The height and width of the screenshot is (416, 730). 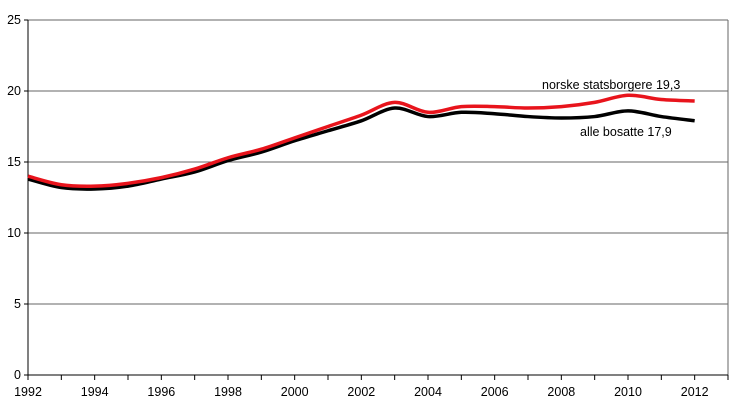 I want to click on y-tick-label: 25, so click(x=14, y=20).